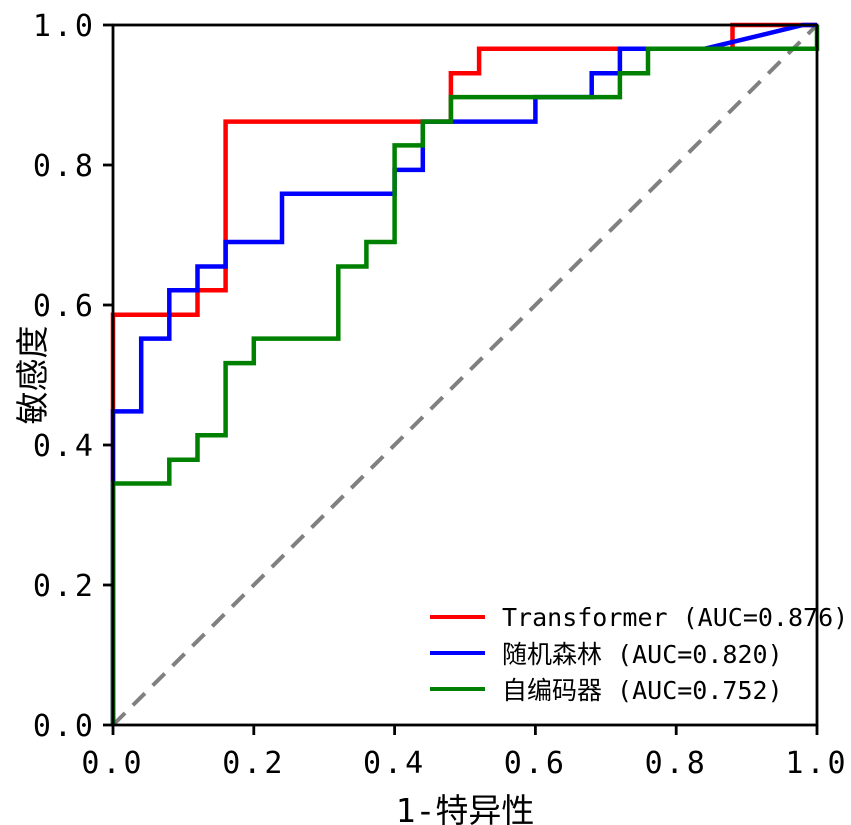 The image size is (851, 825). I want to click on y-axis-label: 敏感度, so click(32, 375).